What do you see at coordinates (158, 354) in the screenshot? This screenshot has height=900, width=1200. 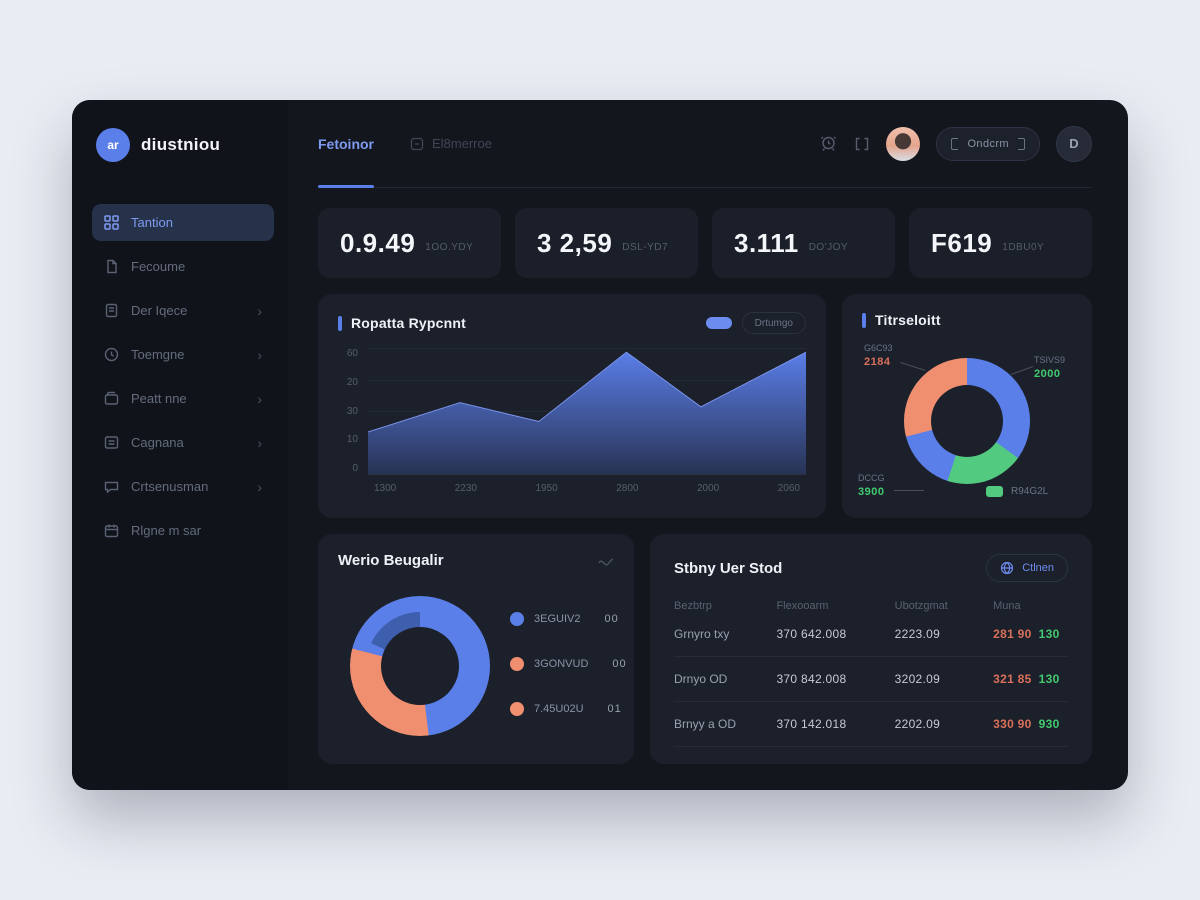 I see `sidebar-item-label: Toemgne` at bounding box center [158, 354].